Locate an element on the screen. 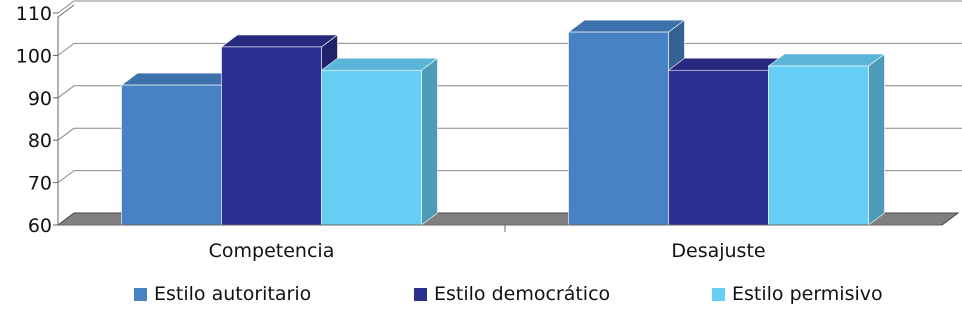 This screenshot has height=323, width=962. y-tick-label: 90 is located at coordinates (40, 99).